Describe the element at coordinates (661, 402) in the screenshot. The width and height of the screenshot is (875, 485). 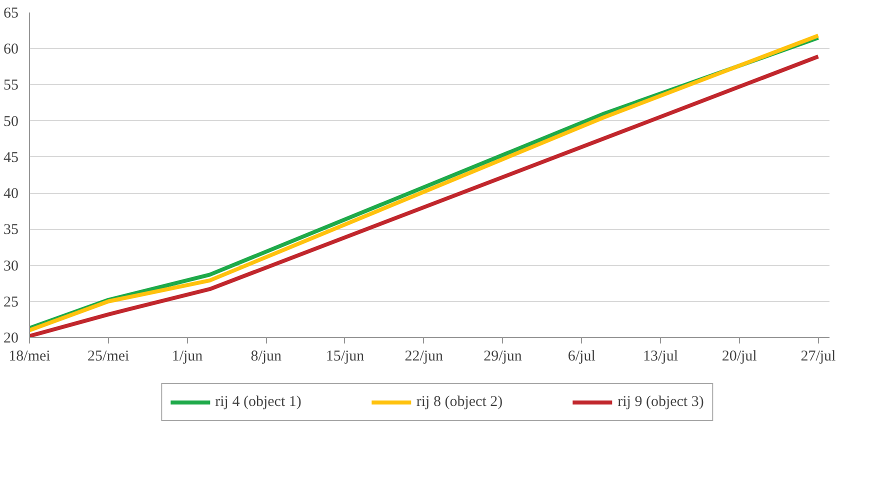
I see `legend-label: rij 9 (object 3)` at that location.